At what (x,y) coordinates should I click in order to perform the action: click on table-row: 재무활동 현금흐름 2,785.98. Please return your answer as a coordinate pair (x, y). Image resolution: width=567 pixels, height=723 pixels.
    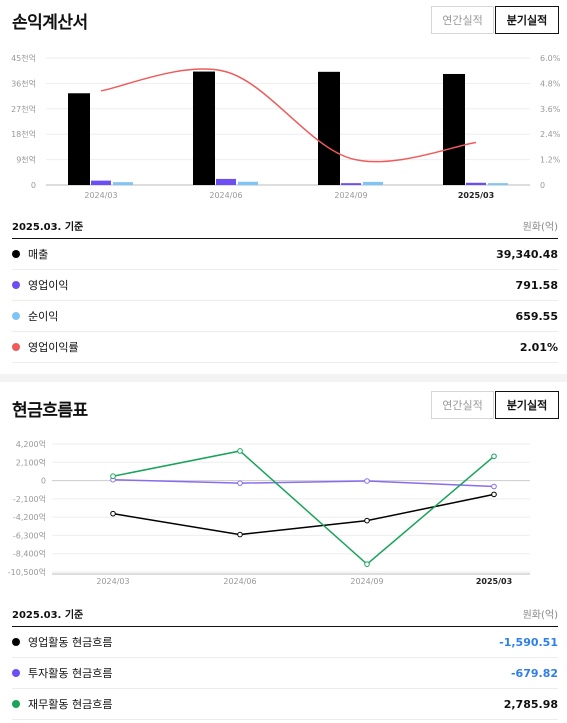
    Looking at the image, I should click on (285, 704).